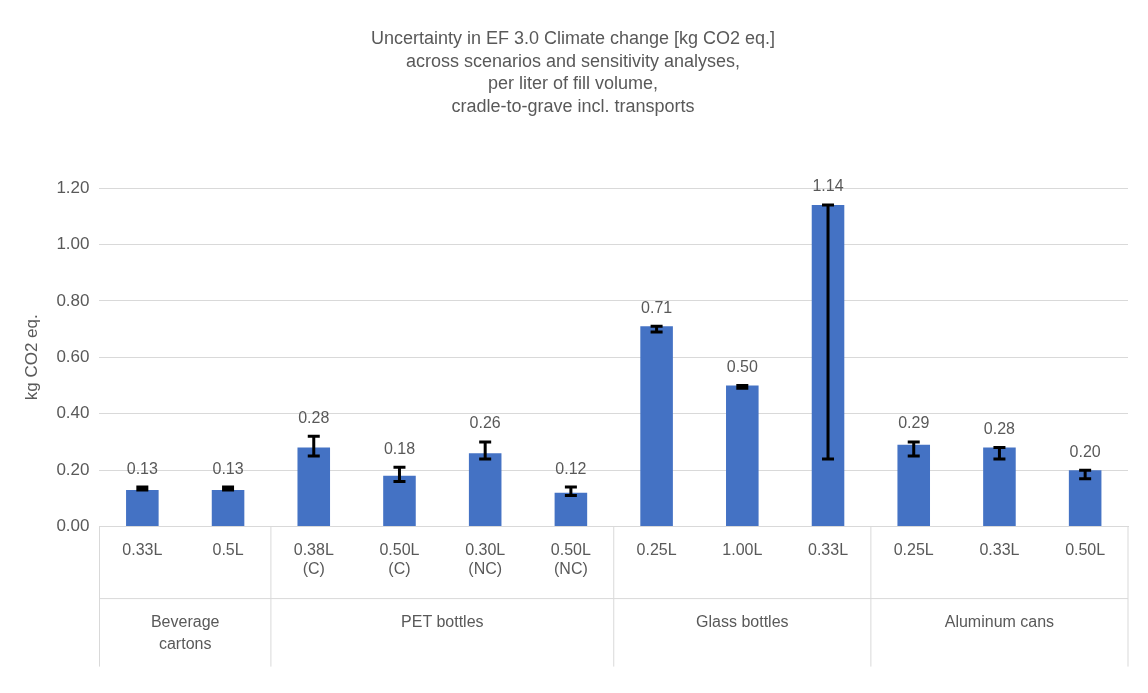 The height and width of the screenshot is (693, 1148). I want to click on data-label: 0.50, so click(742, 366).